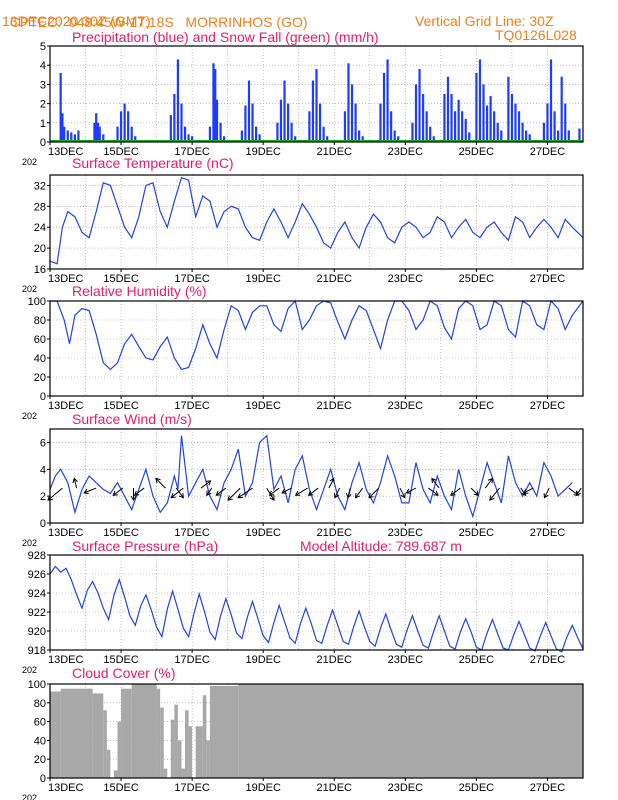 The width and height of the screenshot is (618, 800). Describe the element at coordinates (37, 594) in the screenshot. I see `pressure-ytick-label: 924` at that location.